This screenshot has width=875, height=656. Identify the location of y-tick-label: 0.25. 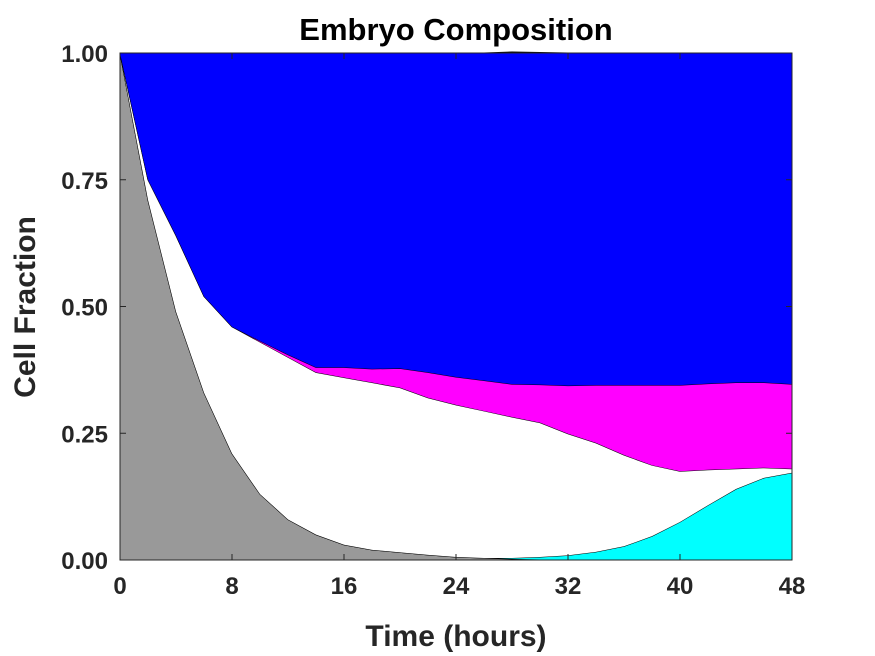
(84, 434).